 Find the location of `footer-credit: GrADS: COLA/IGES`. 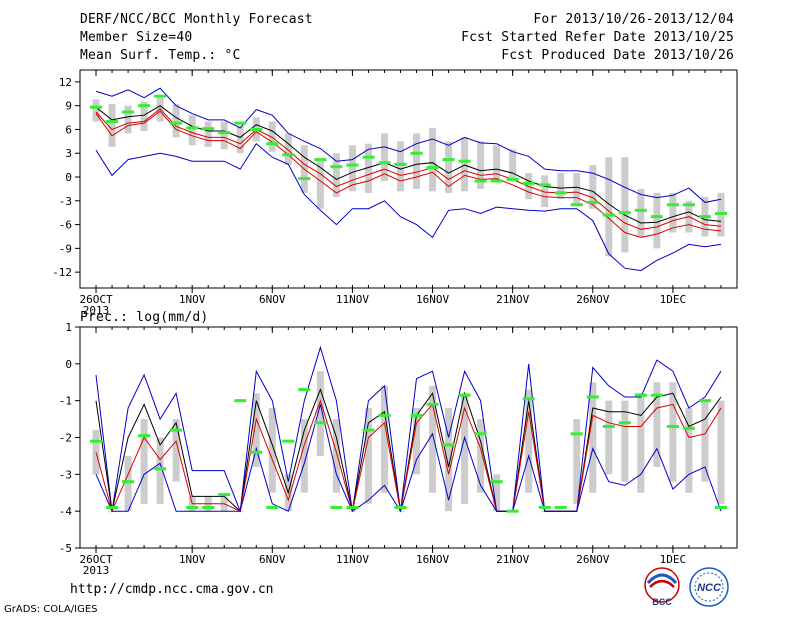

footer-credit: GrADS: COLA/IGES is located at coordinates (51, 609).